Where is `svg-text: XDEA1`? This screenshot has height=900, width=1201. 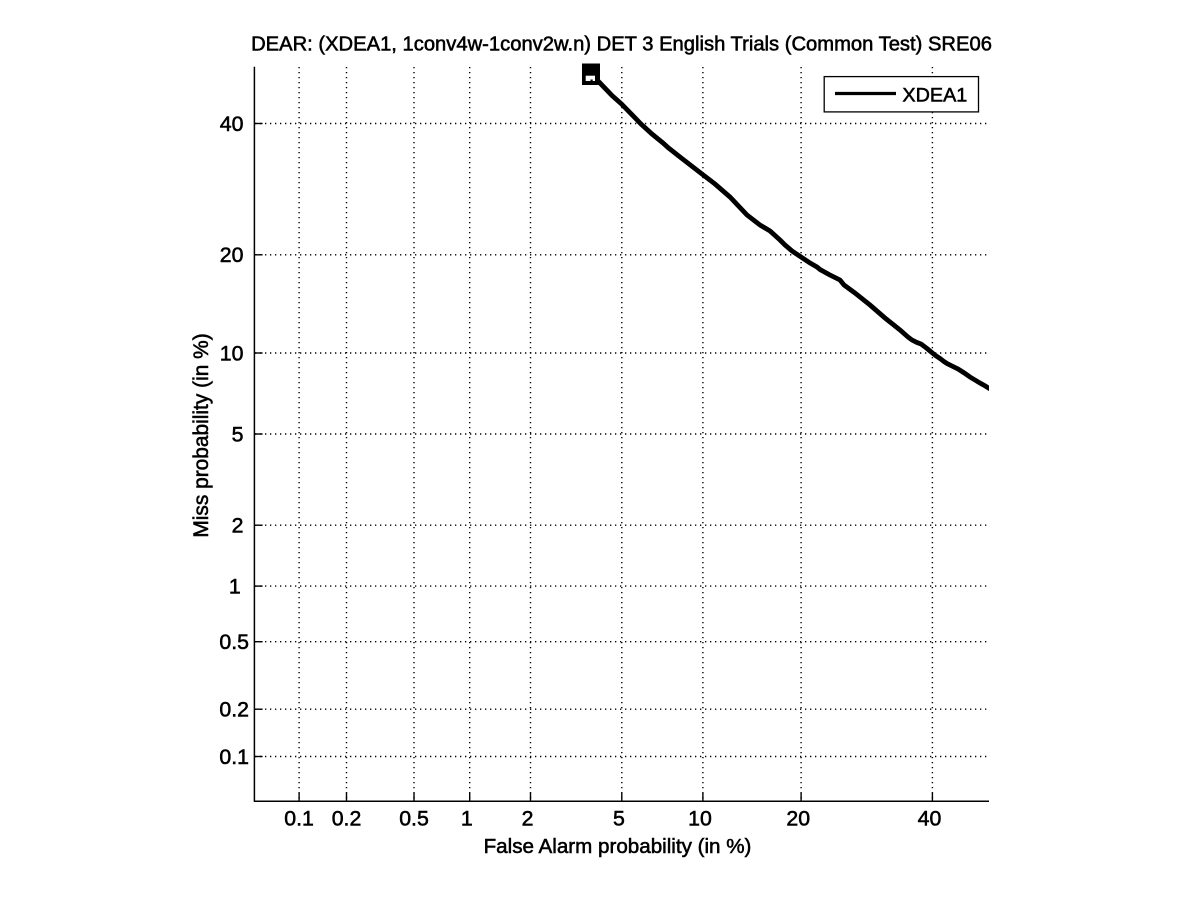 svg-text: XDEA1 is located at coordinates (934, 96).